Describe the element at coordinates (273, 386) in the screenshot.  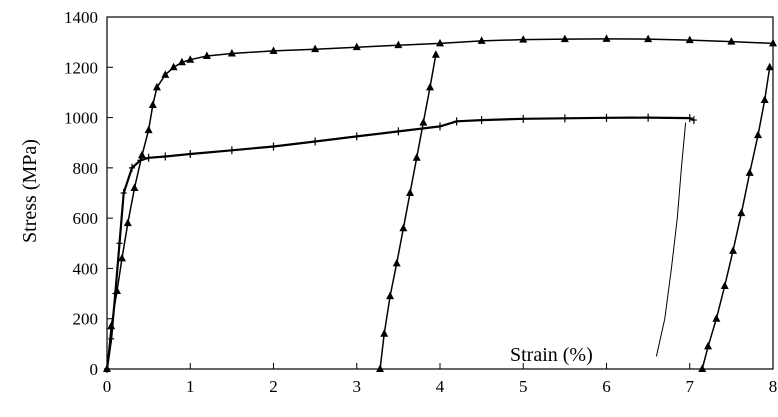
I see `x-tick-label: 2` at that location.